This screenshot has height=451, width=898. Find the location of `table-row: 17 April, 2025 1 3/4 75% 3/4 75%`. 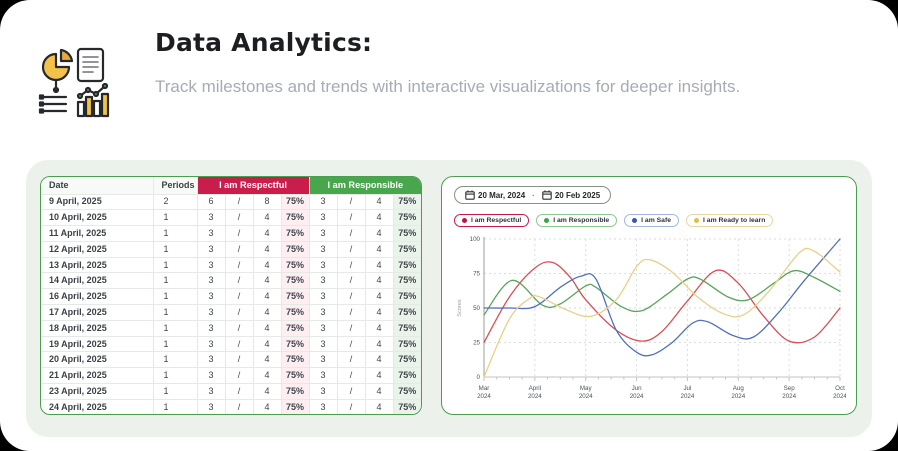

table-row: 17 April, 2025 1 3/4 75% 3/4 75% is located at coordinates (231, 312).